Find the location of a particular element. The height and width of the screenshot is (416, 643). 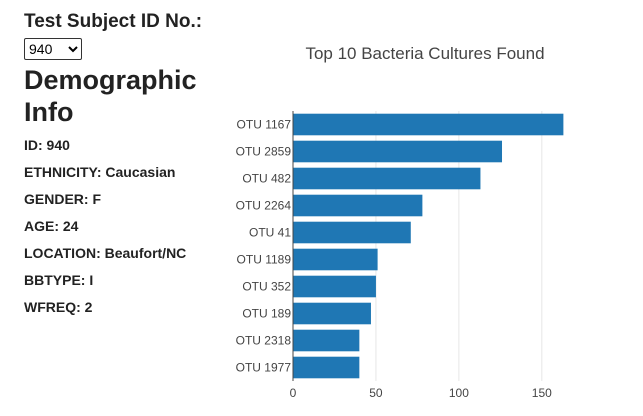

x-tick-label: 150 is located at coordinates (542, 393).